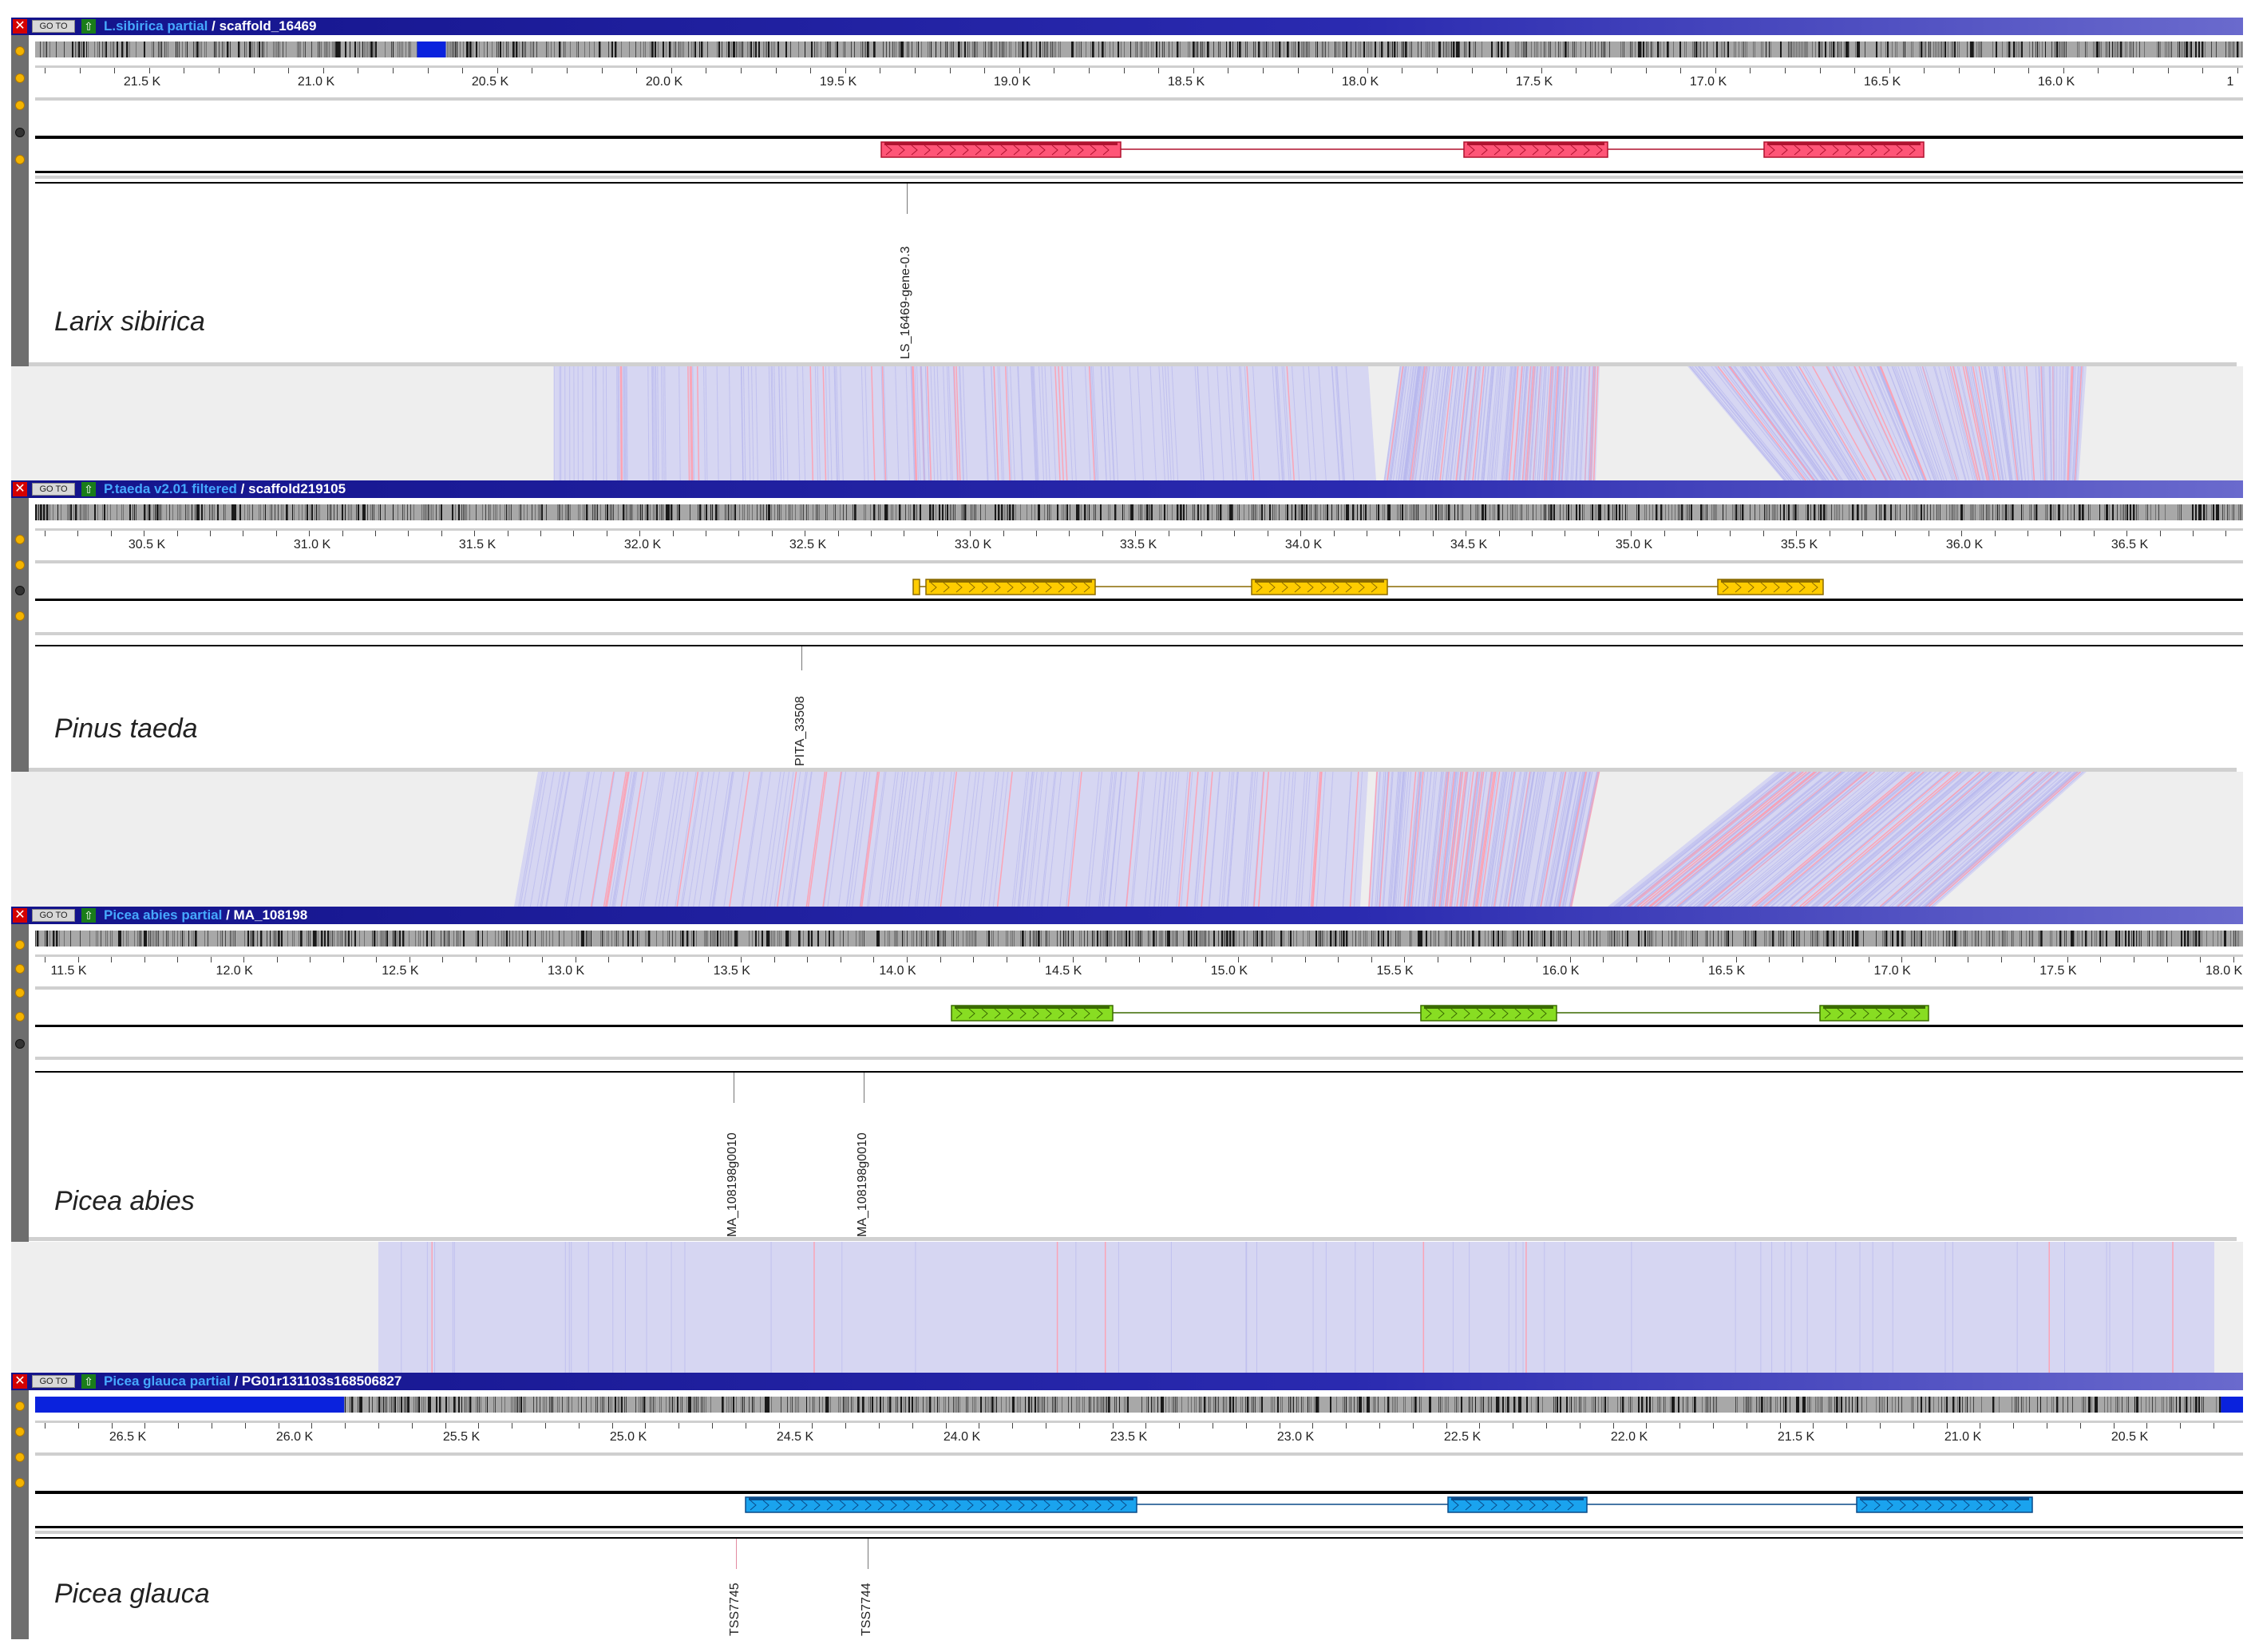  What do you see at coordinates (735, 1609) in the screenshot?
I see `annotation-label: TSS7745` at bounding box center [735, 1609].